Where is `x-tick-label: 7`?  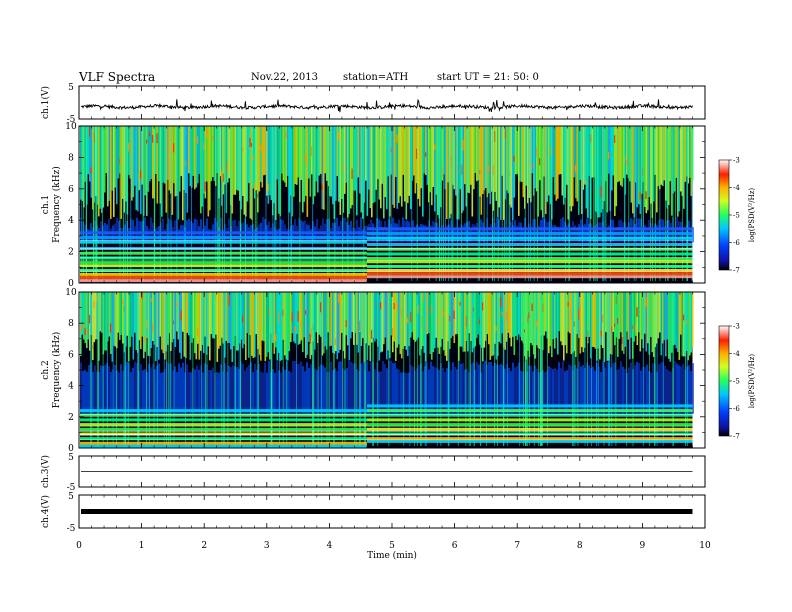 x-tick-label: 7 is located at coordinates (517, 546).